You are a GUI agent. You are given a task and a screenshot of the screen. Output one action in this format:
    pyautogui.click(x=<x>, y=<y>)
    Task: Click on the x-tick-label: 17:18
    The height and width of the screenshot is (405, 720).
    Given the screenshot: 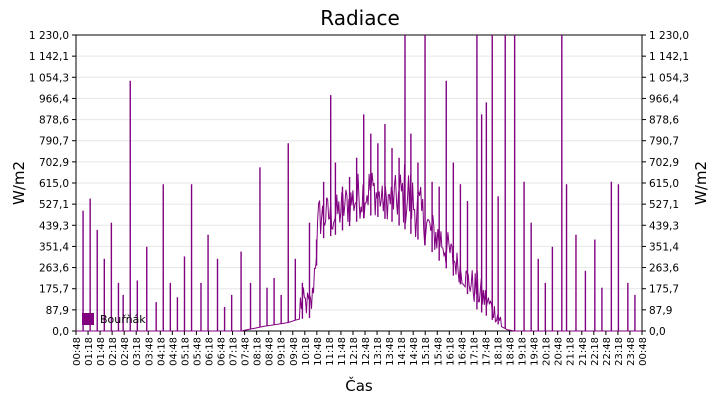 What is the action you would take?
    pyautogui.click(x=474, y=351)
    